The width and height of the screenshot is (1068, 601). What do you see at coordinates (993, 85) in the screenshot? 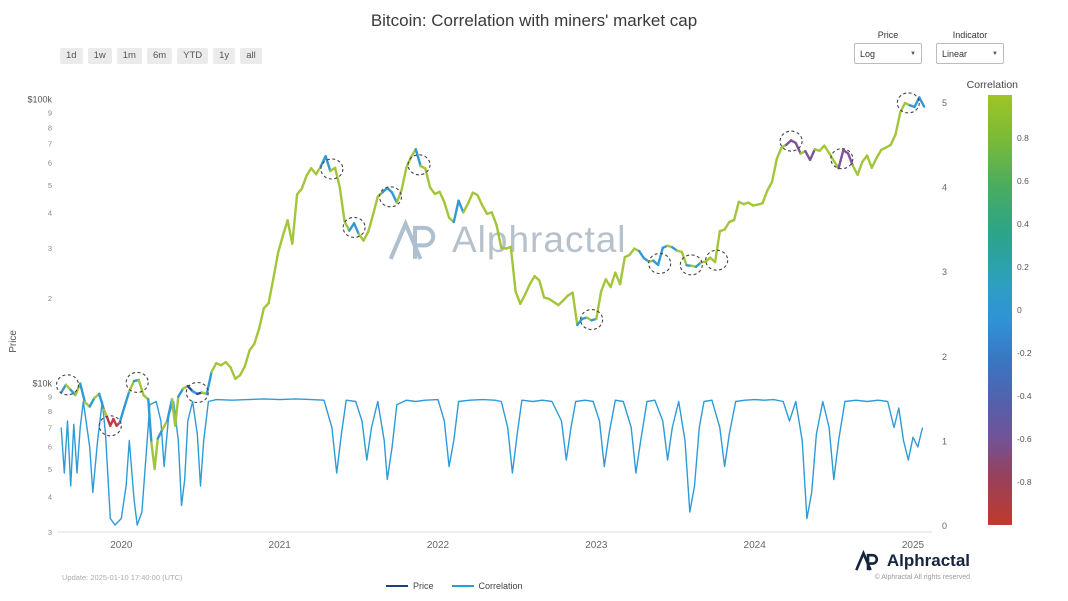
I see `colorbar-title: Correlation` at bounding box center [993, 85].